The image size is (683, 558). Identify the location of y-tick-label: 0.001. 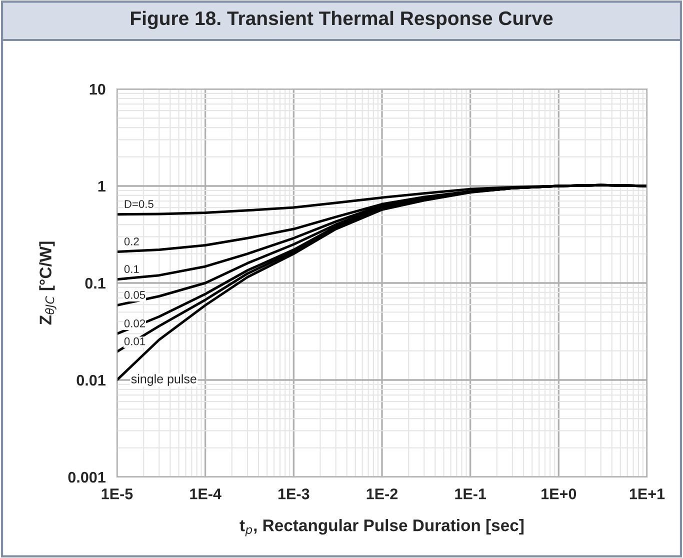
(87, 477).